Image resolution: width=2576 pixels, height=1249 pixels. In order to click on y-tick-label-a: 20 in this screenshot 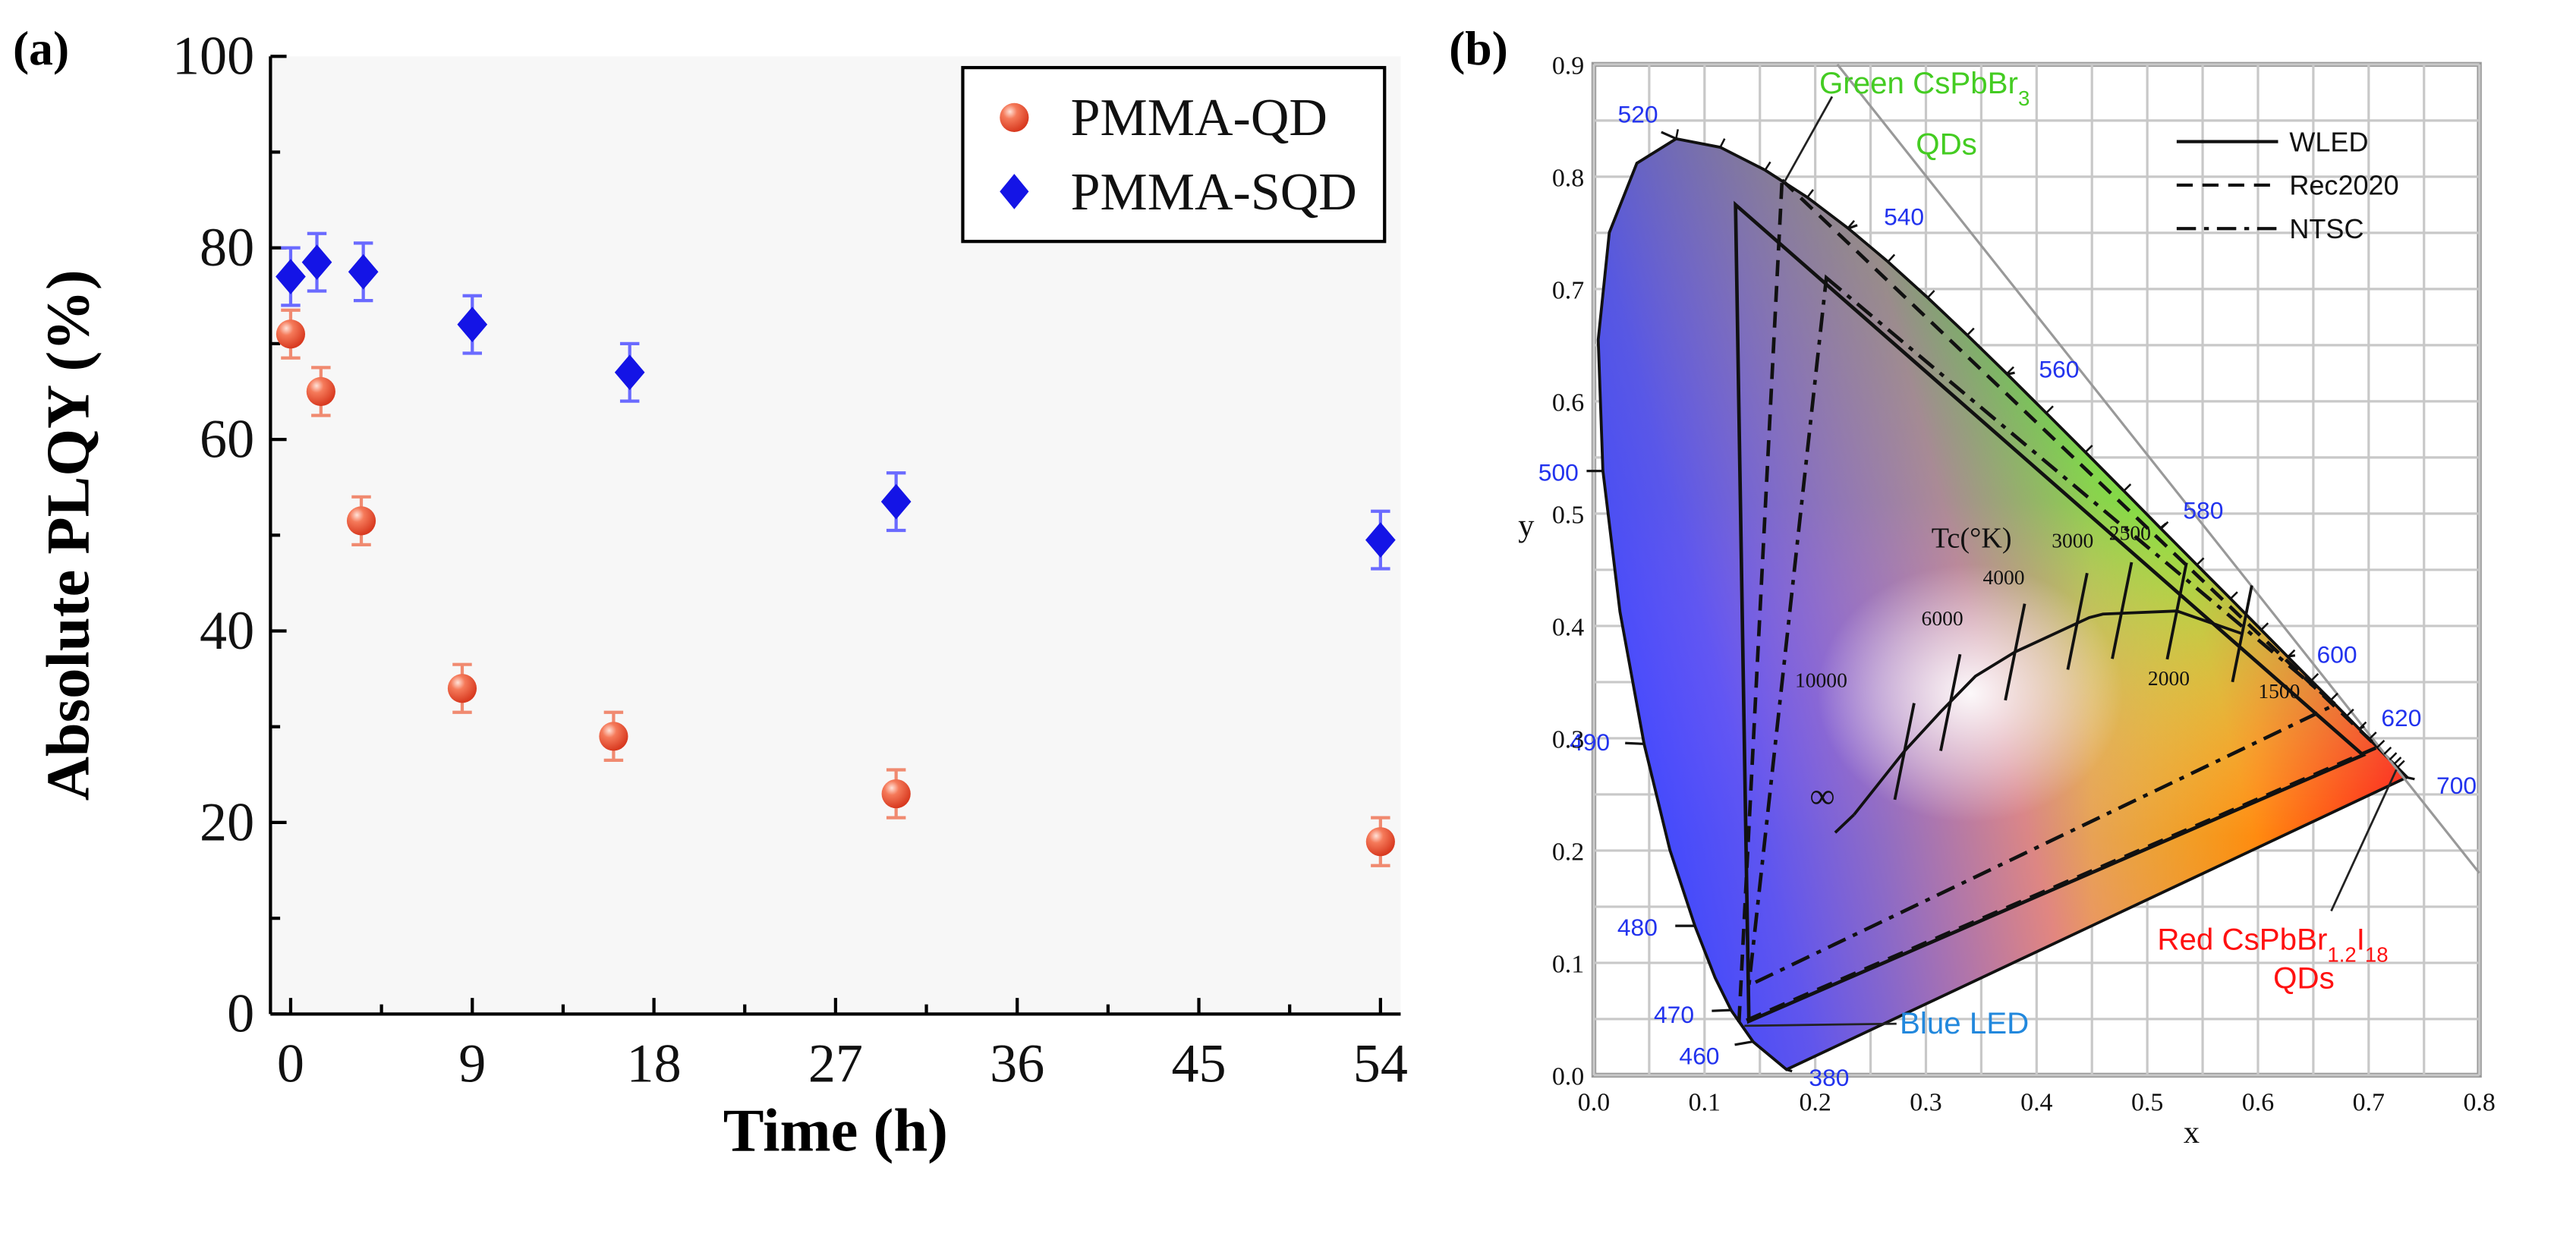, I will do `click(227, 821)`.